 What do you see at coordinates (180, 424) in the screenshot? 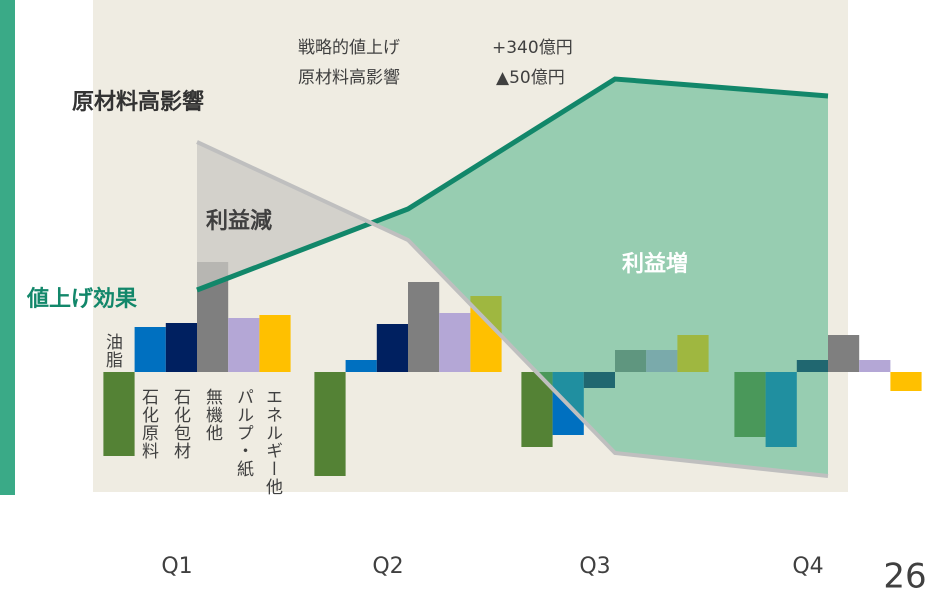
I see `series-label: 石化包材` at bounding box center [180, 424].